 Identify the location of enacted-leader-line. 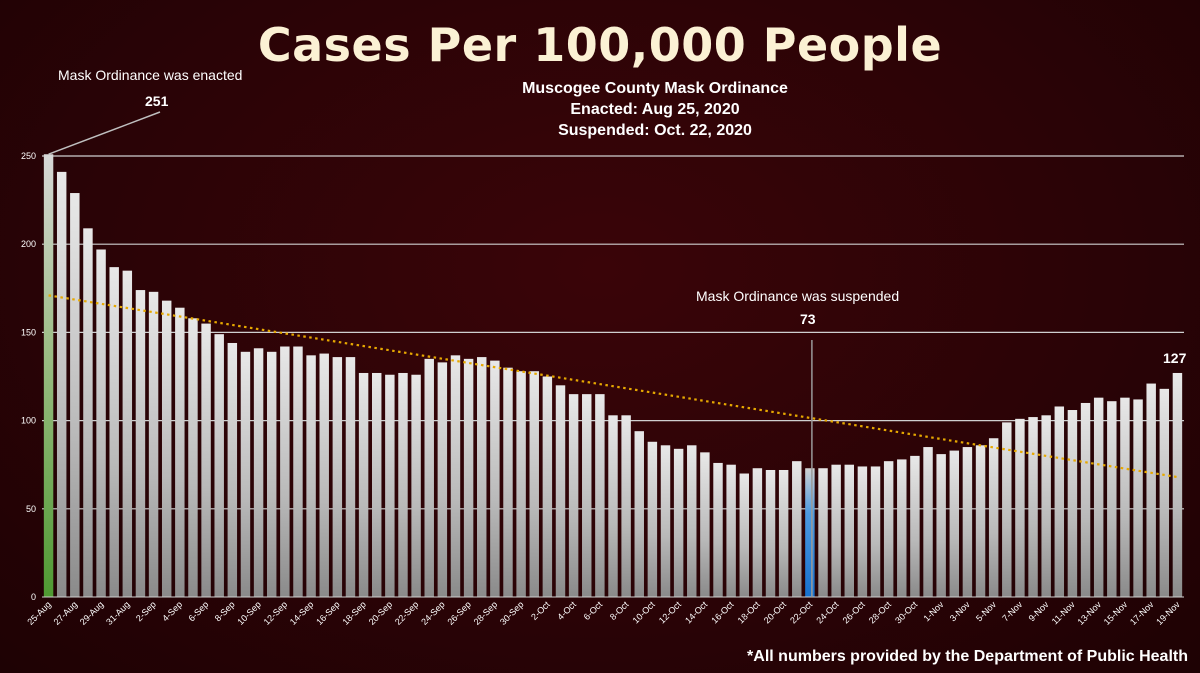
(104, 133).